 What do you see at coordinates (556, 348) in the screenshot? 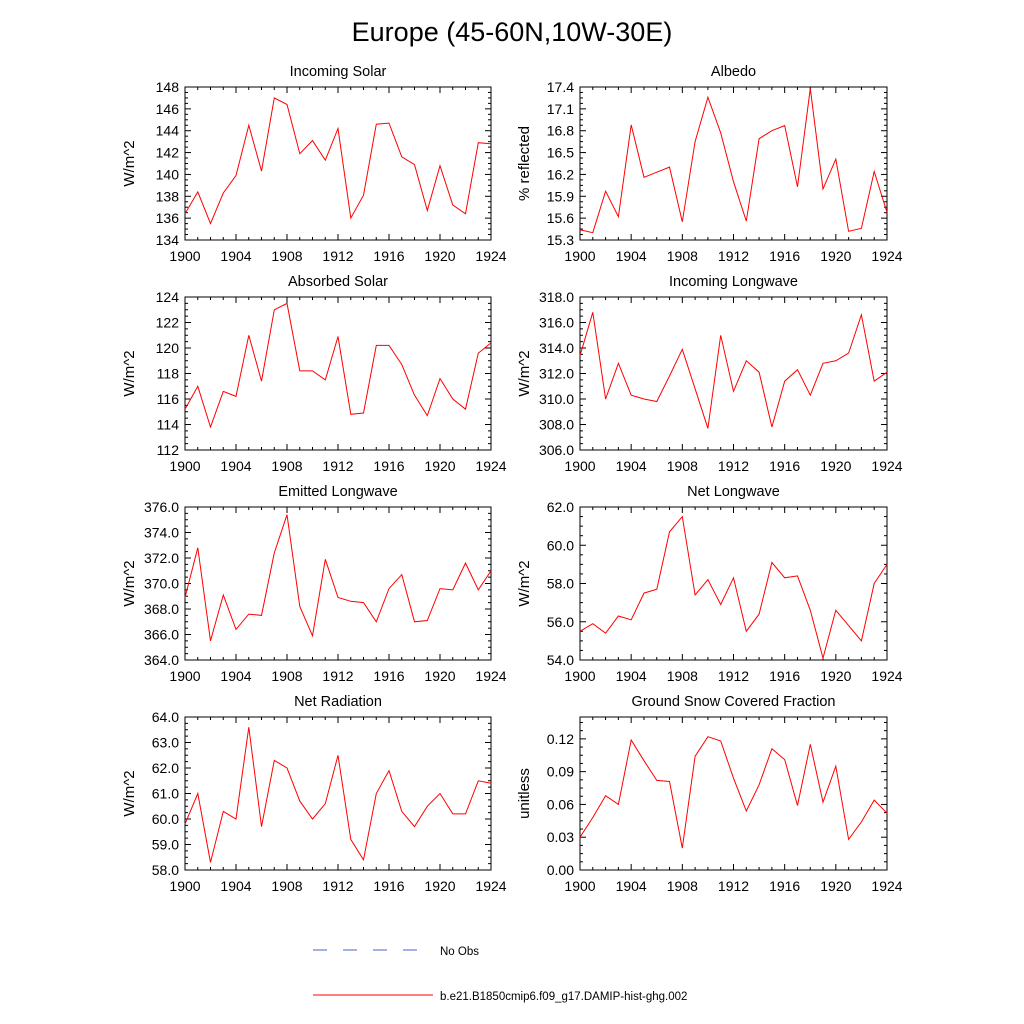
I see `y-tick-label: 314.0` at bounding box center [556, 348].